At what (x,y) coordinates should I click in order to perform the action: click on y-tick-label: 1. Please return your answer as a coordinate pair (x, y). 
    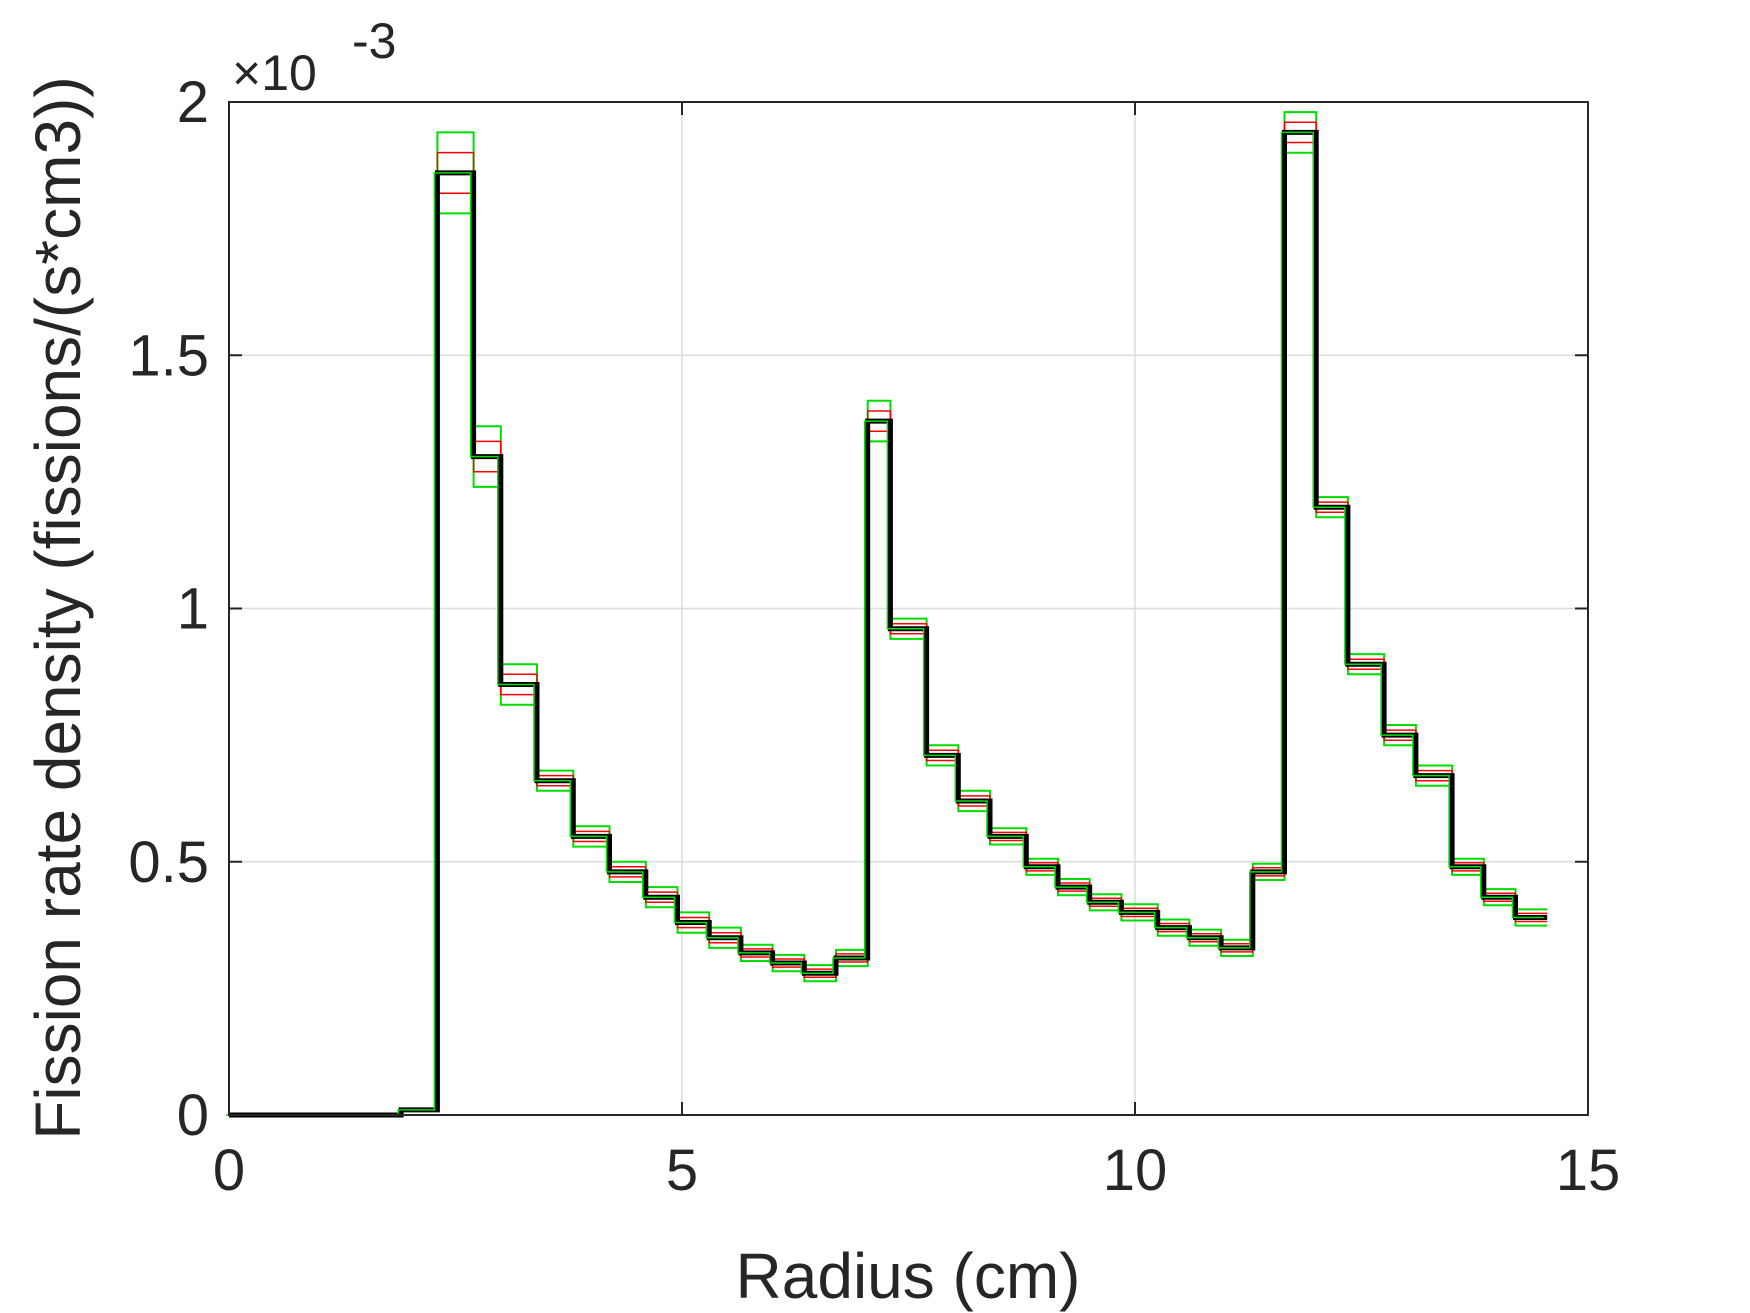
    Looking at the image, I should click on (193, 609).